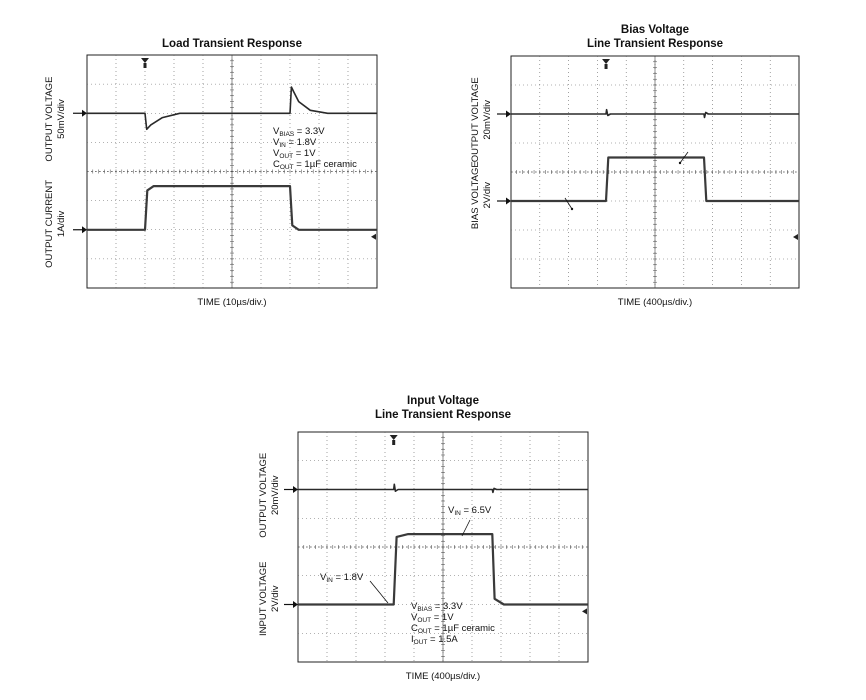  What do you see at coordinates (342, 578) in the screenshot?
I see `callout-label: VIN = 1.8V` at bounding box center [342, 578].